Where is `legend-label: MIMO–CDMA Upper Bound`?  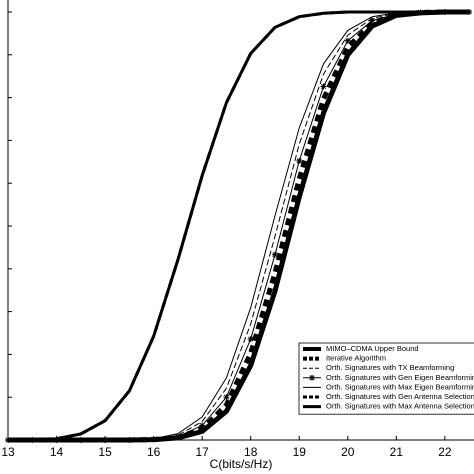 legend-label: MIMO–CDMA Upper Bound is located at coordinates (372, 348).